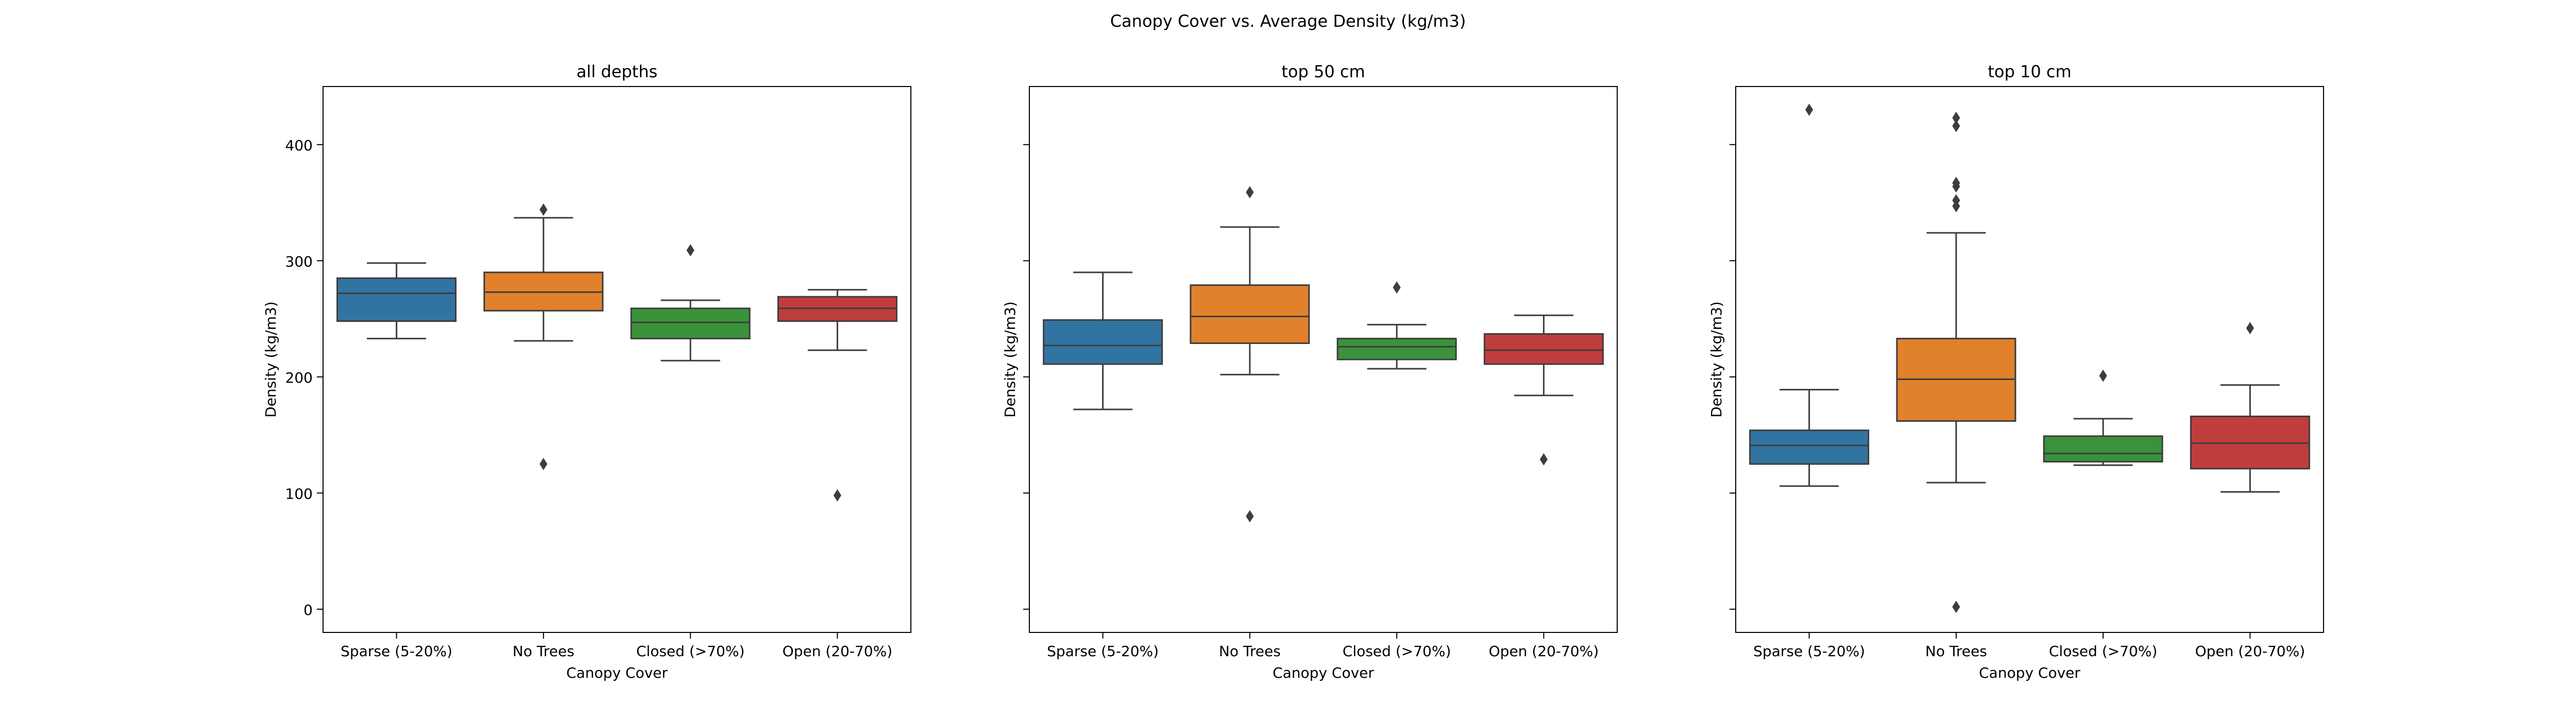 This screenshot has width=2576, height=721. Describe the element at coordinates (299, 261) in the screenshot. I see `y-tick-label: 300` at that location.